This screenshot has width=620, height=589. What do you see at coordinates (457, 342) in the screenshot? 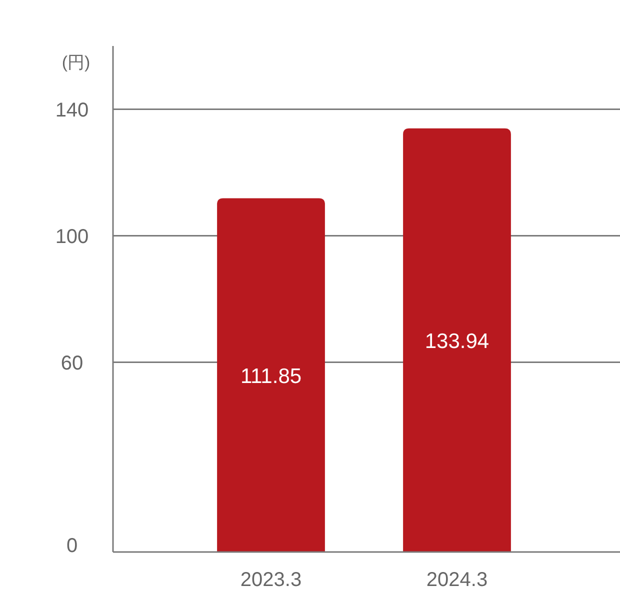
I see `data-label: 133.94` at bounding box center [457, 342].